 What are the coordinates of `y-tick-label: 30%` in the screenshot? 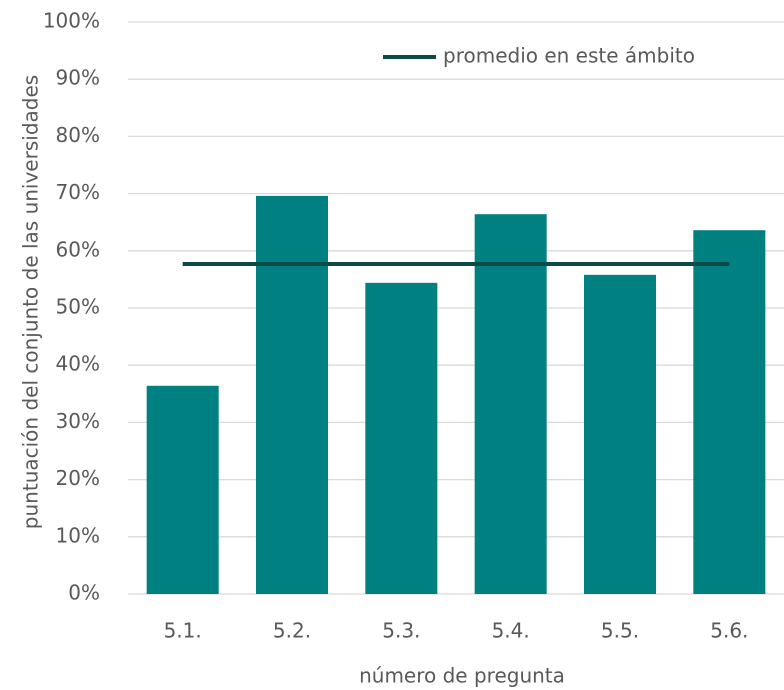 It's located at (78, 421).